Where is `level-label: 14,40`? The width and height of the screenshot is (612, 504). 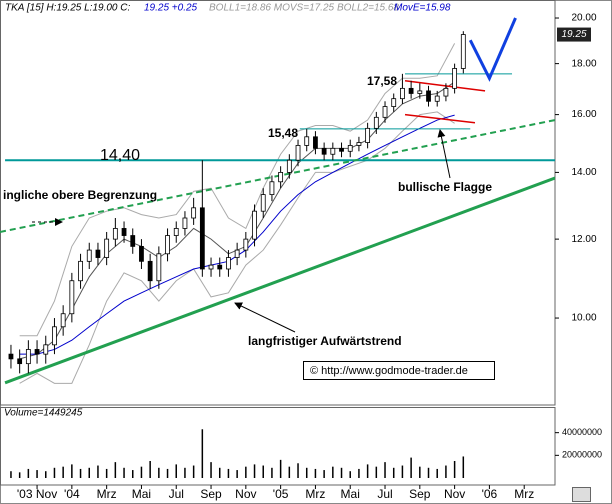
level-label: 14,40 is located at coordinates (120, 155).